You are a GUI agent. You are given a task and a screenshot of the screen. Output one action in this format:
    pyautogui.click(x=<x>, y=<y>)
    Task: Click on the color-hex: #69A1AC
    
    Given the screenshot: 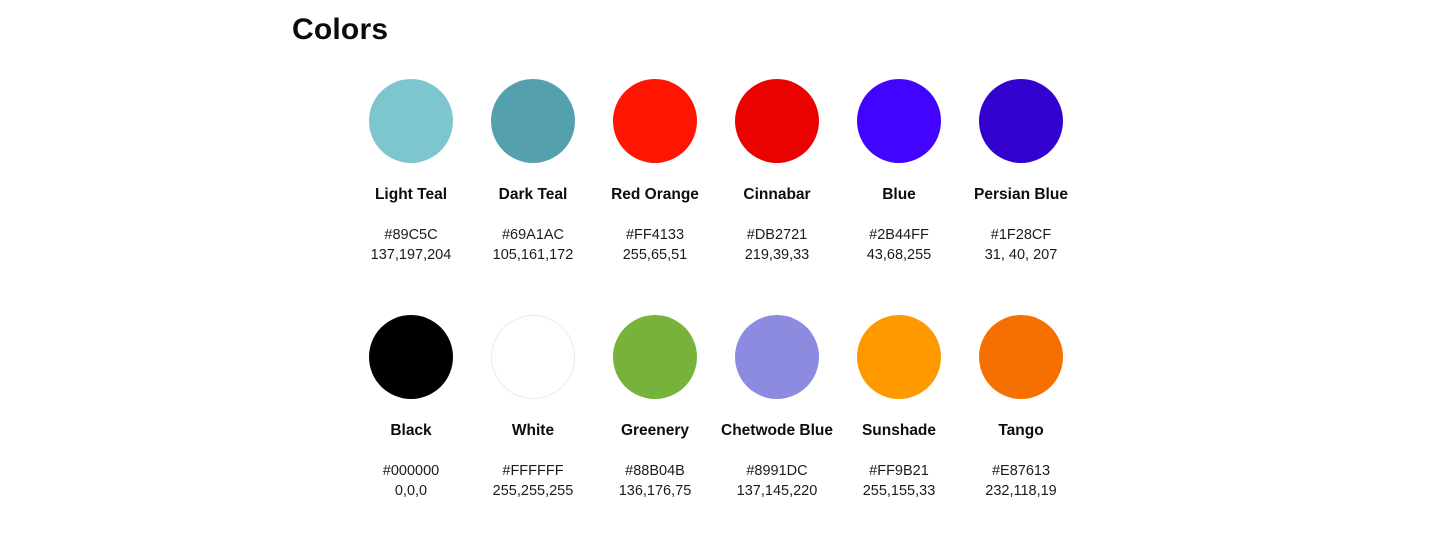 What is the action you would take?
    pyautogui.click(x=533, y=235)
    